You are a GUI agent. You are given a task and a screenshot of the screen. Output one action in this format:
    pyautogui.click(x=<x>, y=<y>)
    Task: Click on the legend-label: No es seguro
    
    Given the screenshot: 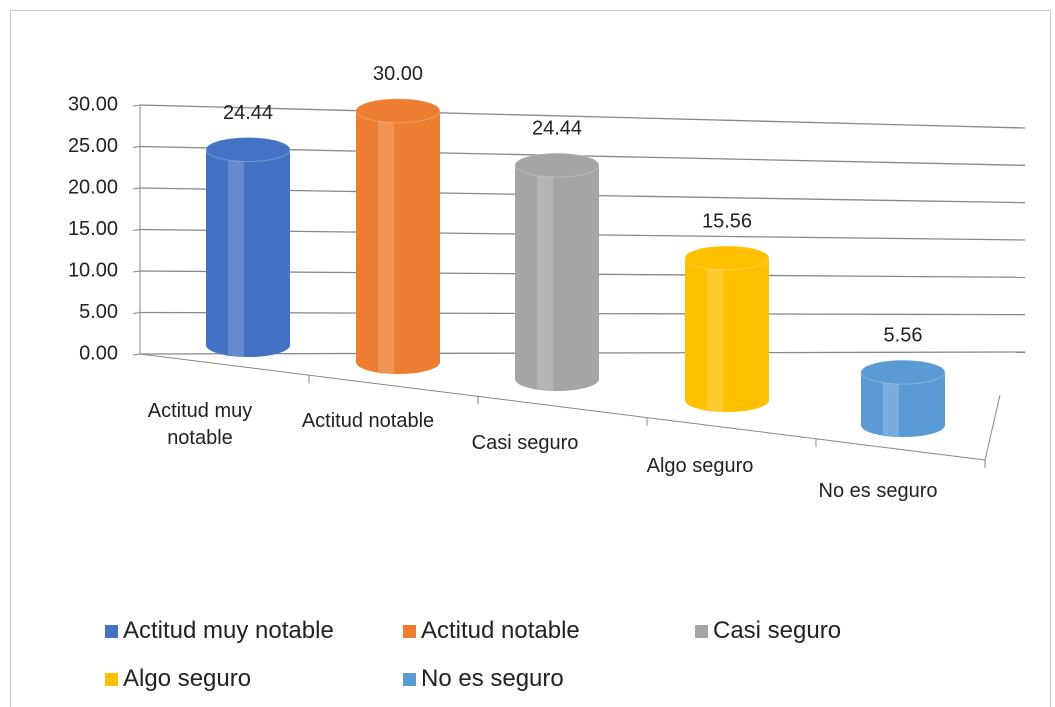 What is the action you would take?
    pyautogui.click(x=492, y=678)
    